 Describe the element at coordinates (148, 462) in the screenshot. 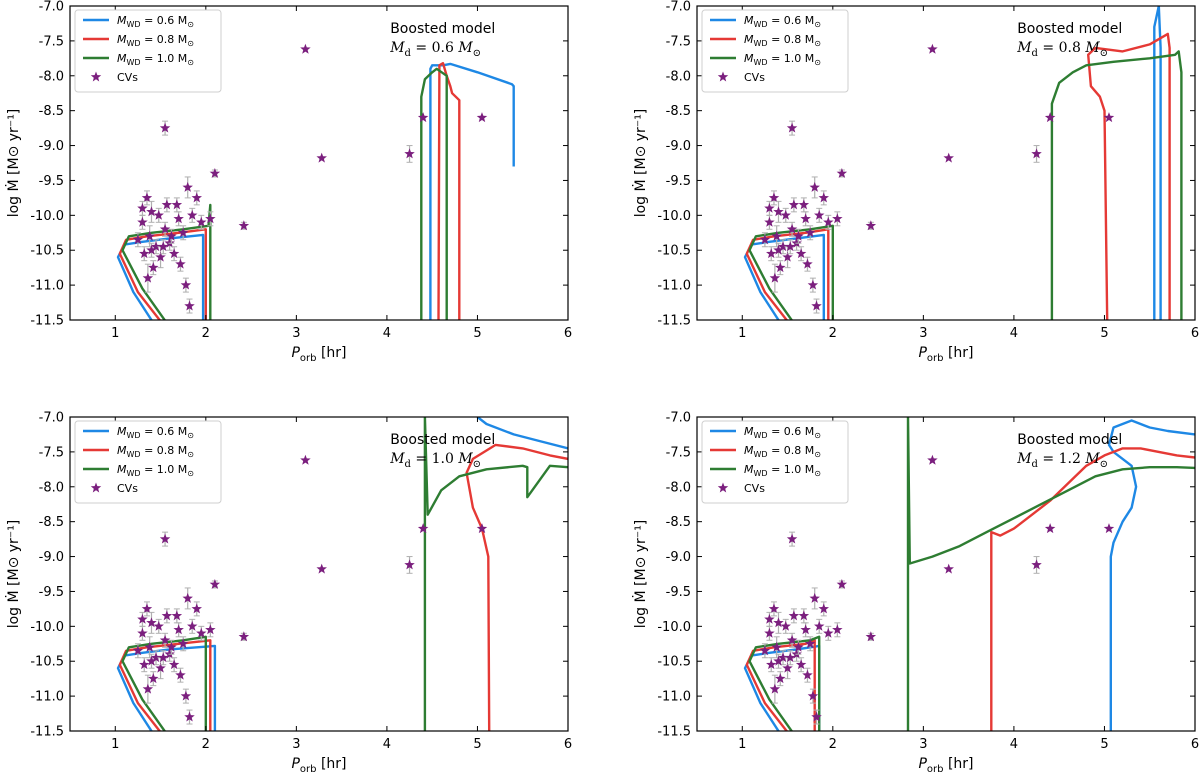

I see `legend-box` at that location.